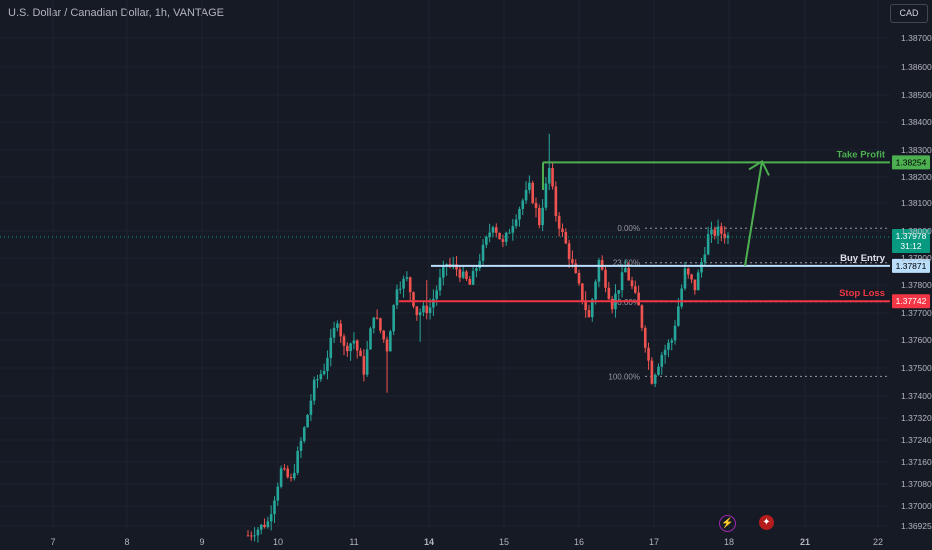 Image resolution: width=932 pixels, height=550 pixels. Describe the element at coordinates (727, 523) in the screenshot. I see `lightning-icon: ⚡` at that location.